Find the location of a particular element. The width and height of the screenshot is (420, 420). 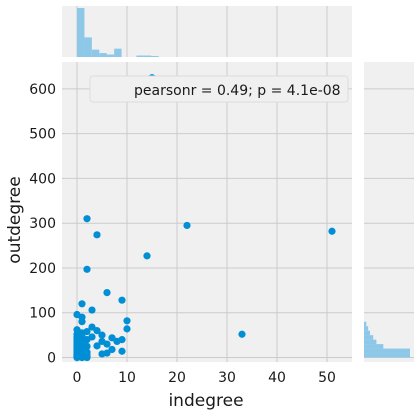

x-marginal-background is located at coordinates (207, 31).